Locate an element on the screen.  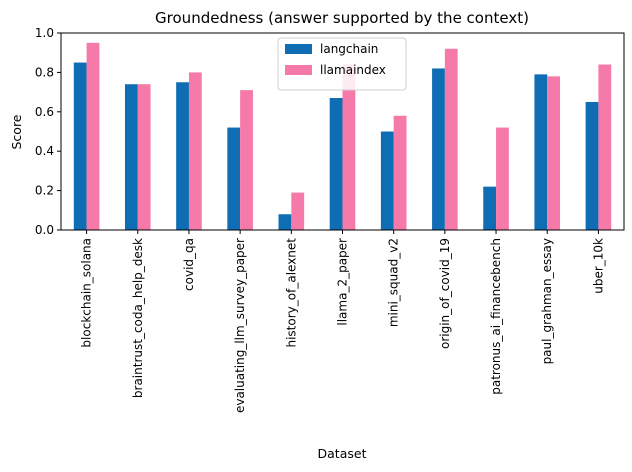
bar-langchain-uber_10k is located at coordinates (592, 165).